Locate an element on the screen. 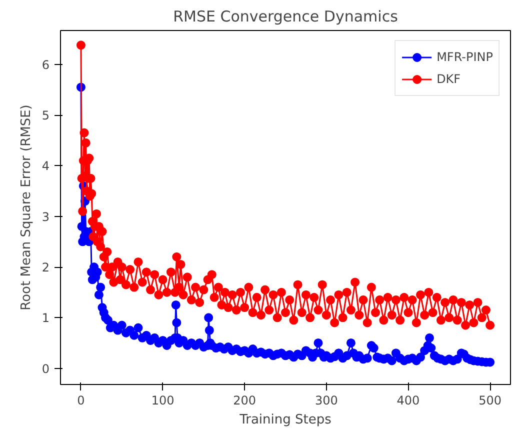 The height and width of the screenshot is (430, 522). x-tick-label: 400 is located at coordinates (408, 401).